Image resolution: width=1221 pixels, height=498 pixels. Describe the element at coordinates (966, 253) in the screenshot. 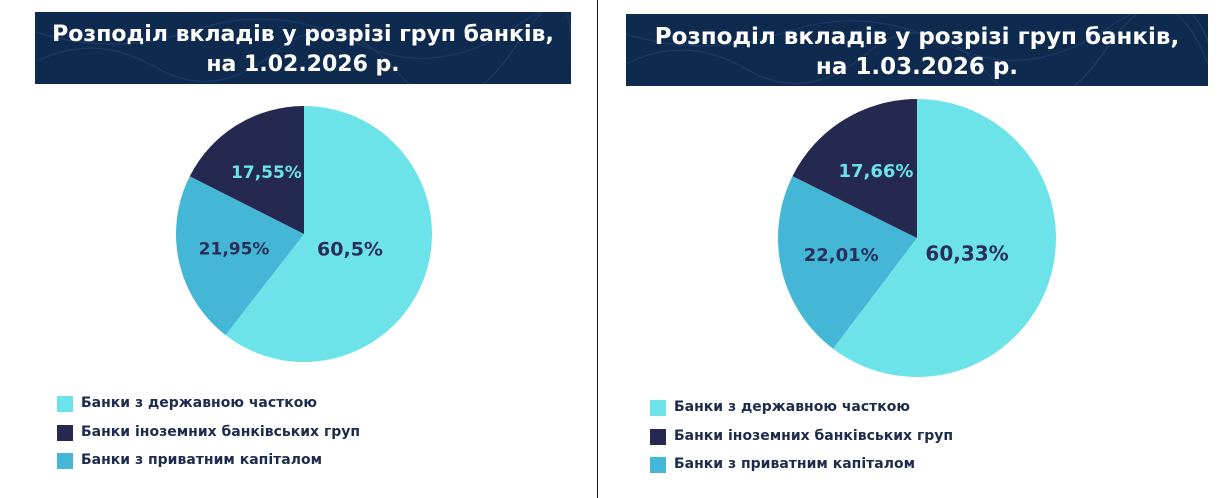

I see `pie-label-state-banks: 60,33%` at that location.